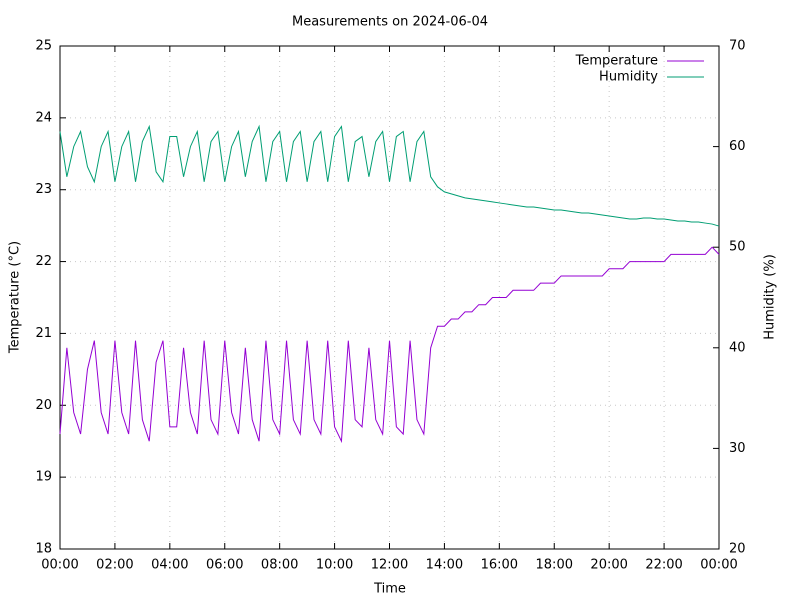  What do you see at coordinates (499, 565) in the screenshot?
I see `x-tick-label: 16:00` at bounding box center [499, 565].